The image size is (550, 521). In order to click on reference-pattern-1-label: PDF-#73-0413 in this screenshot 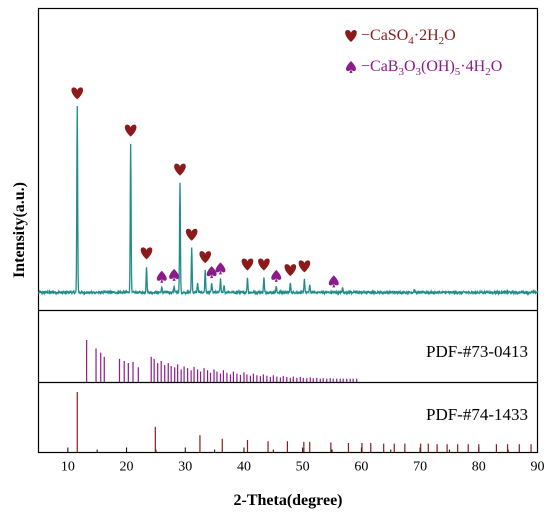, I will do `click(477, 351)`.